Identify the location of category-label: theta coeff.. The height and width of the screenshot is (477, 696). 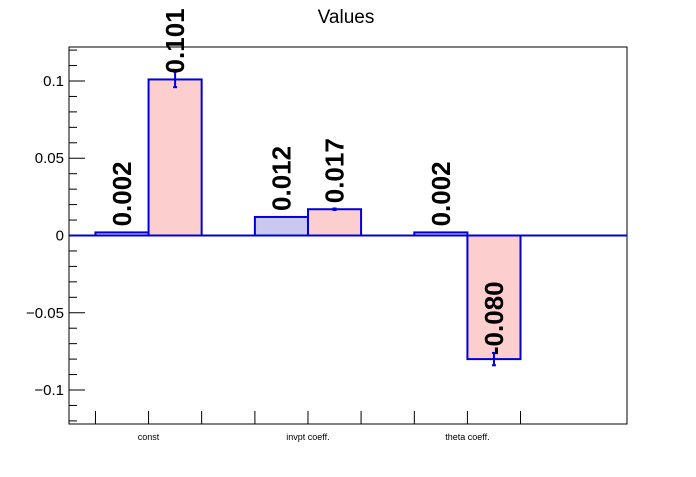
(467, 437).